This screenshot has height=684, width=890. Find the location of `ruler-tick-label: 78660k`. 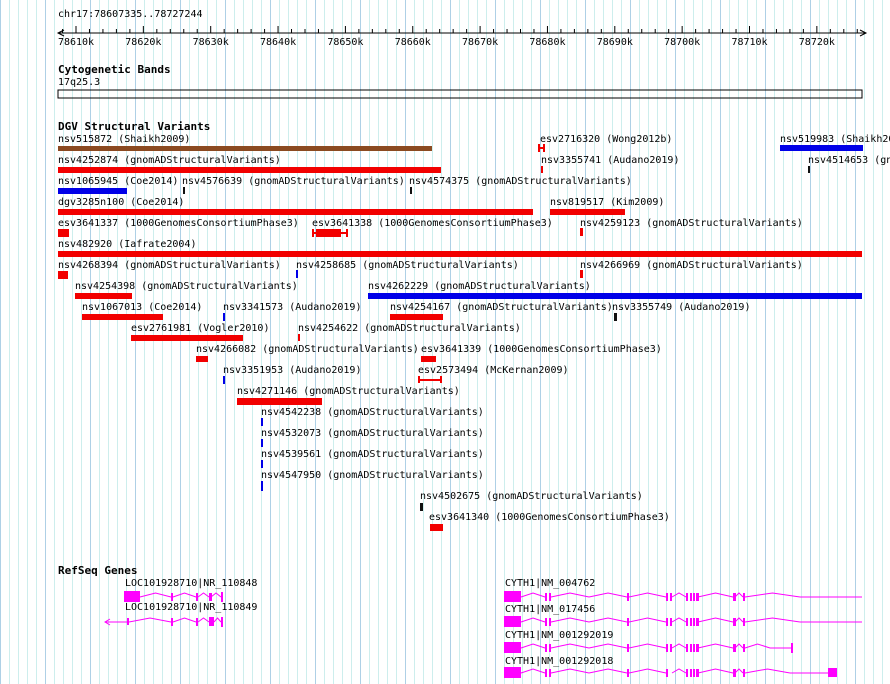

ruler-tick-label: 78660k is located at coordinates (413, 42).